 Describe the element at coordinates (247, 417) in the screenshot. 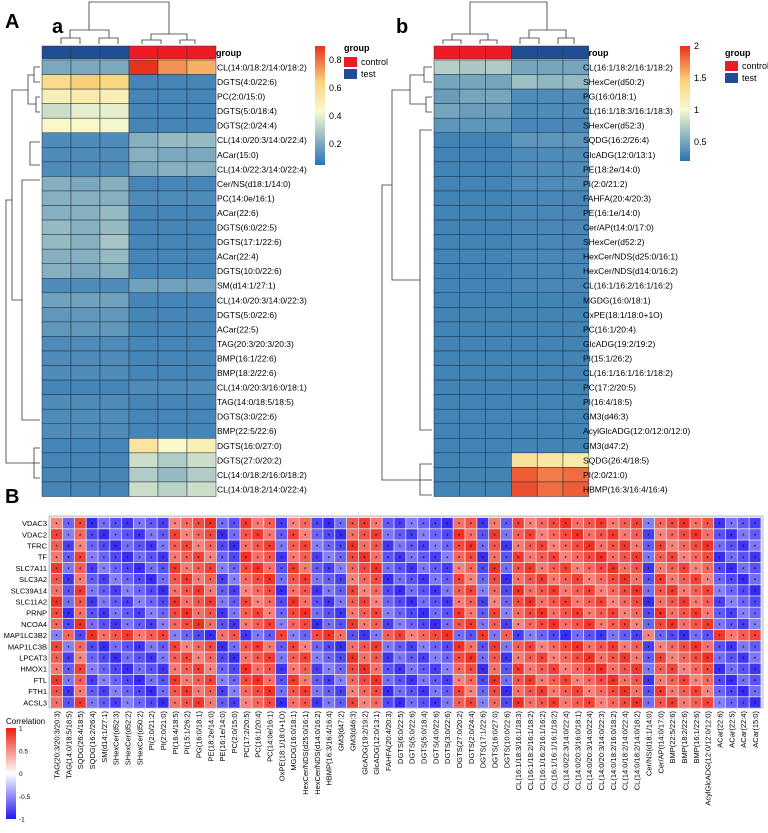

I see `row-label: DGTS(3:0/22:6)` at that location.